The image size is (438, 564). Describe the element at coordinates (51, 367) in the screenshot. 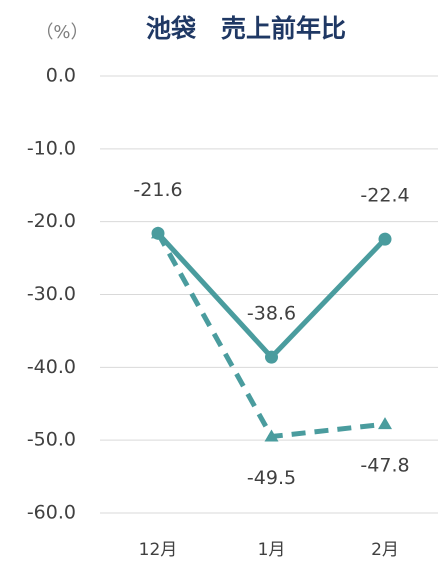

I see `y-tick-label: -40.0` at that location.